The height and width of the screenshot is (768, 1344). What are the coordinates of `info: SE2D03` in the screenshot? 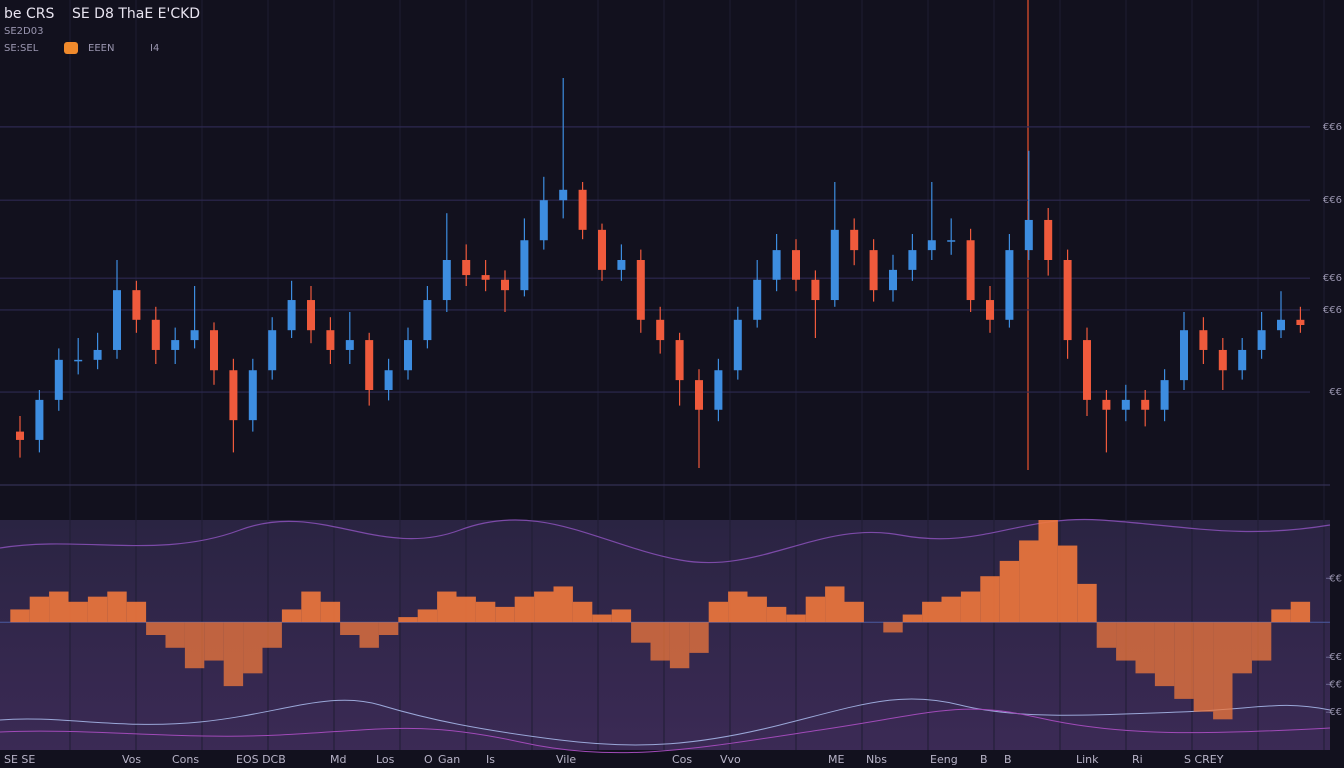 It's located at (23, 31).